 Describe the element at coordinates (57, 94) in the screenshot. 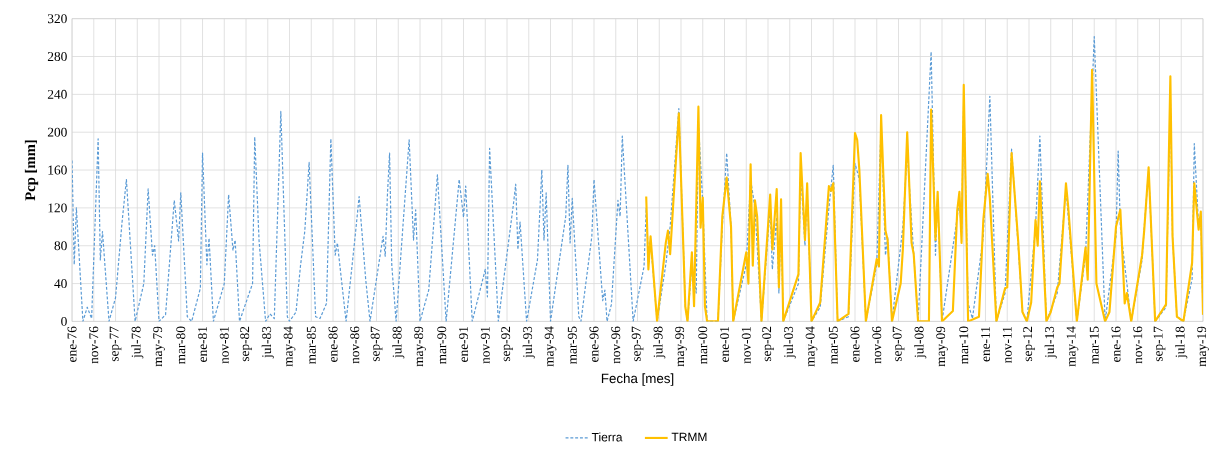

I see `y-tick-label: 240` at that location.